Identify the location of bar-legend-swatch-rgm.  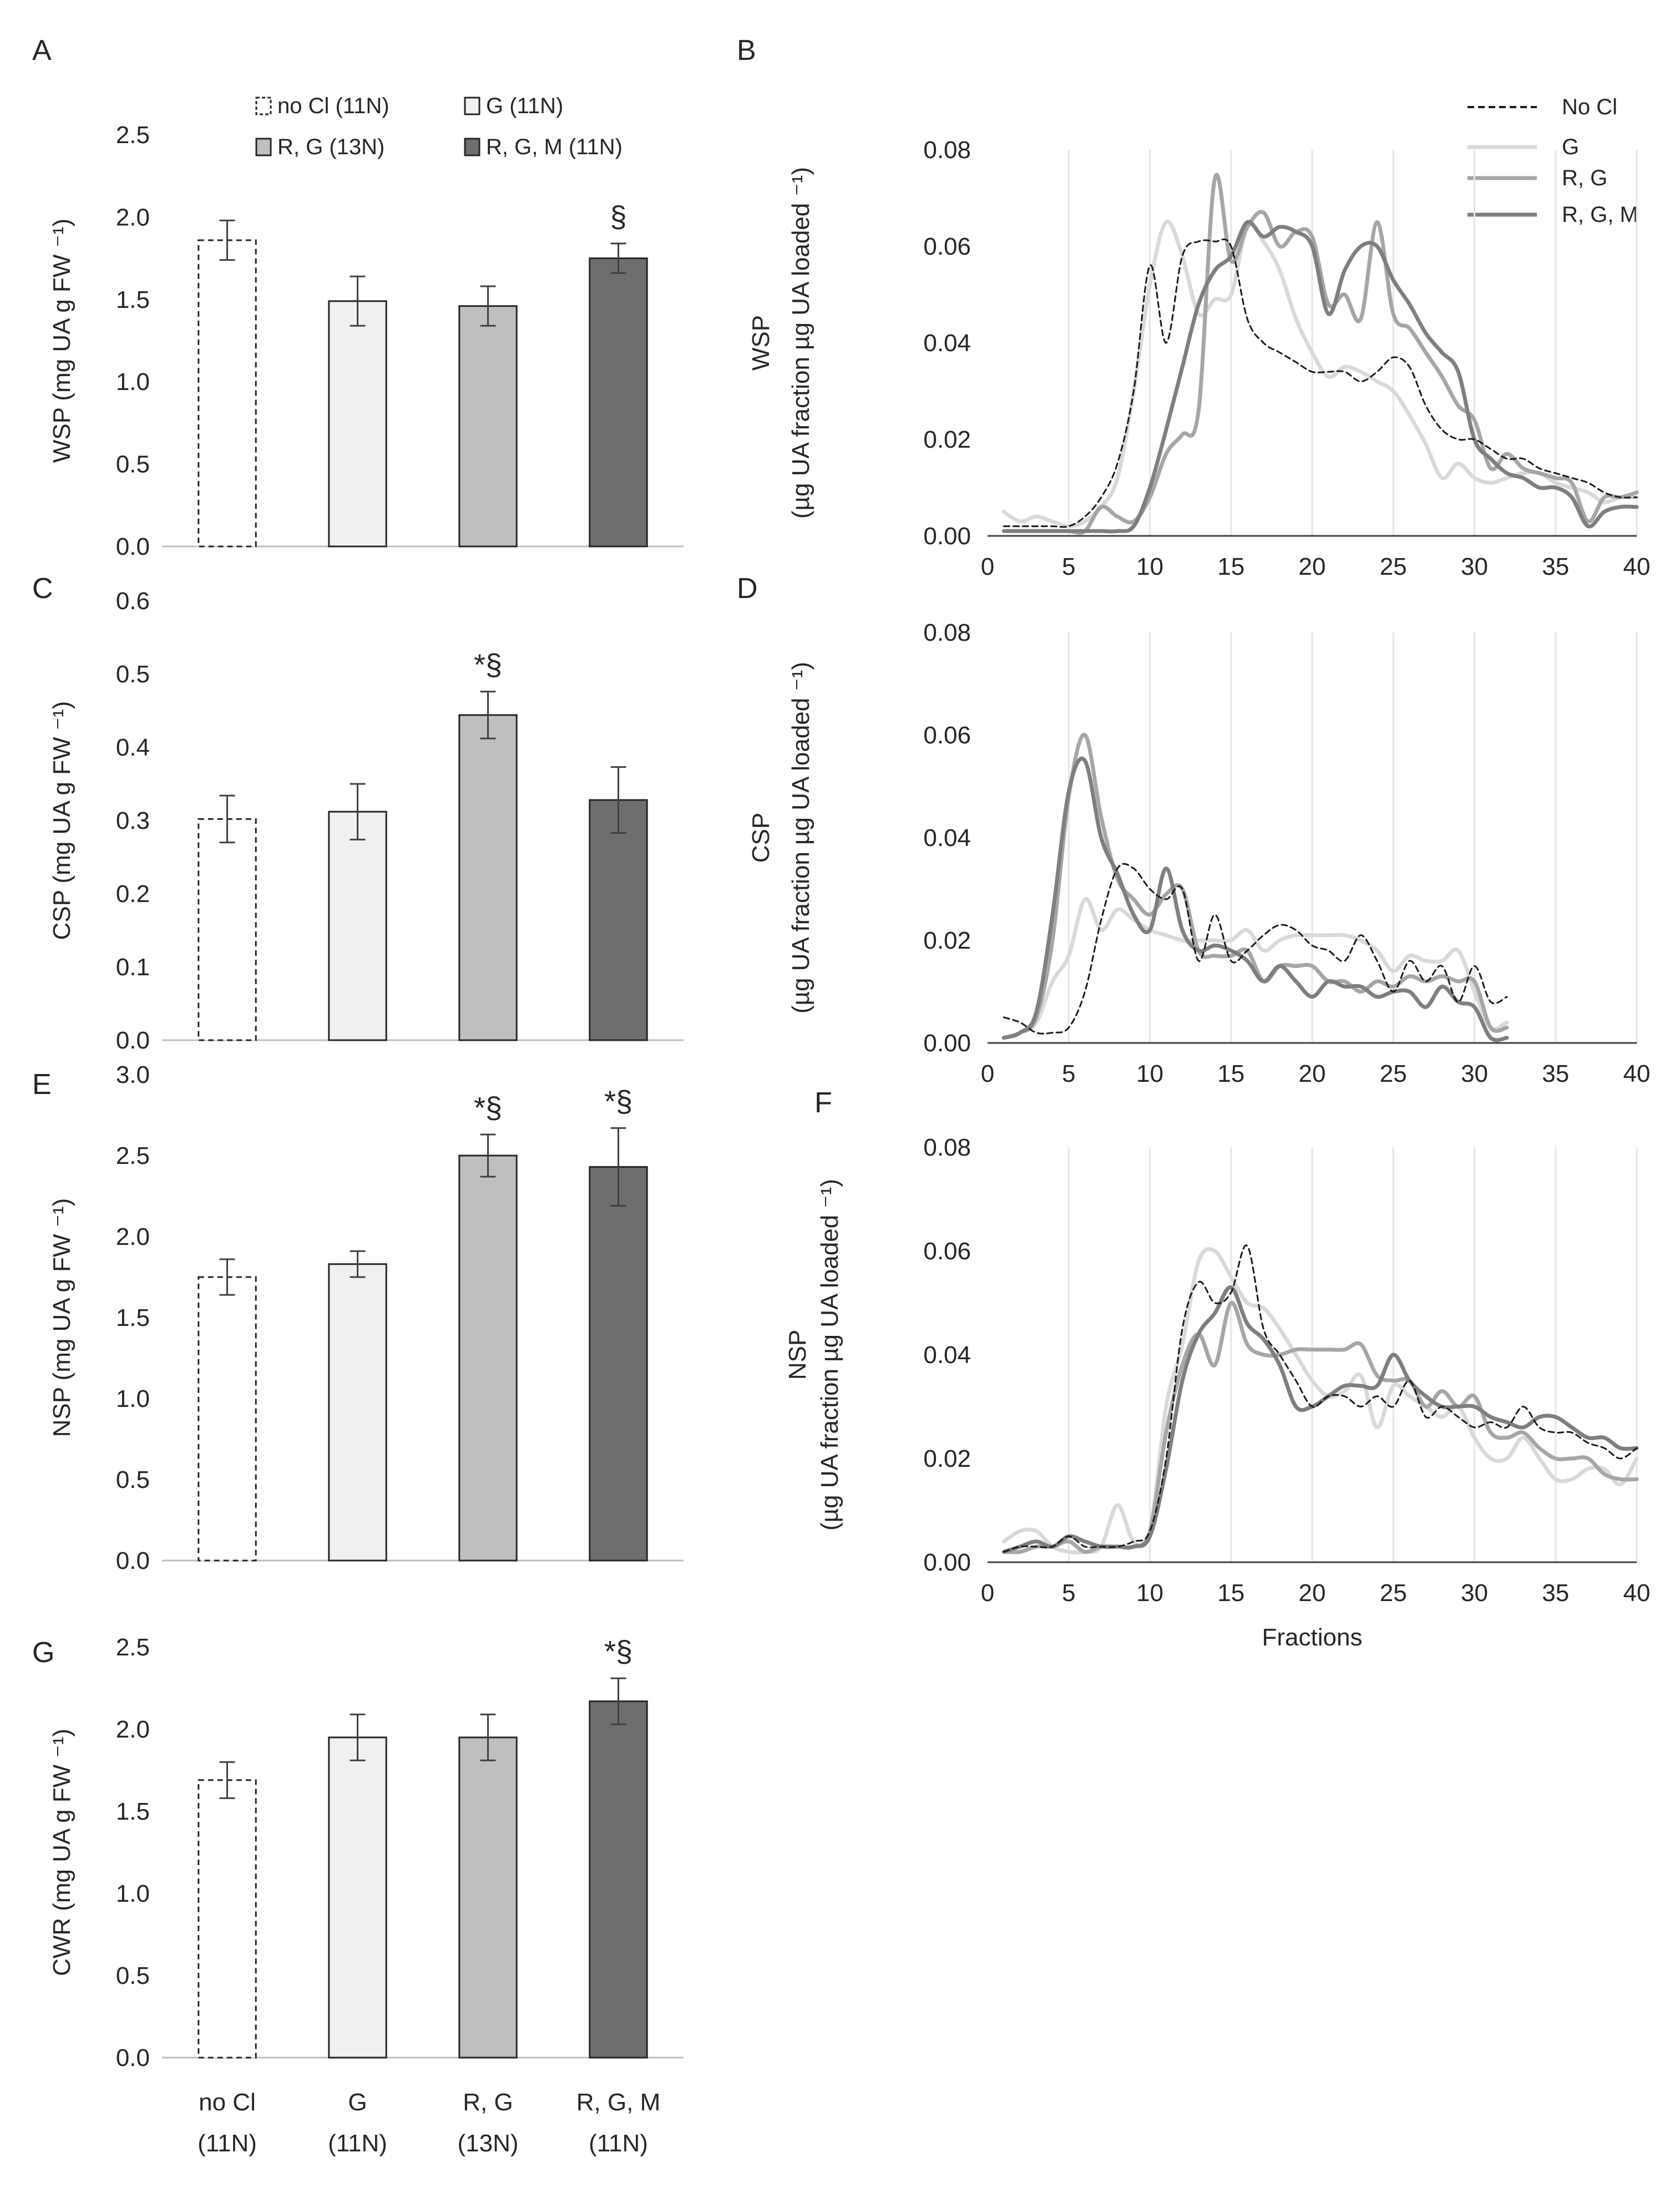
(472, 147).